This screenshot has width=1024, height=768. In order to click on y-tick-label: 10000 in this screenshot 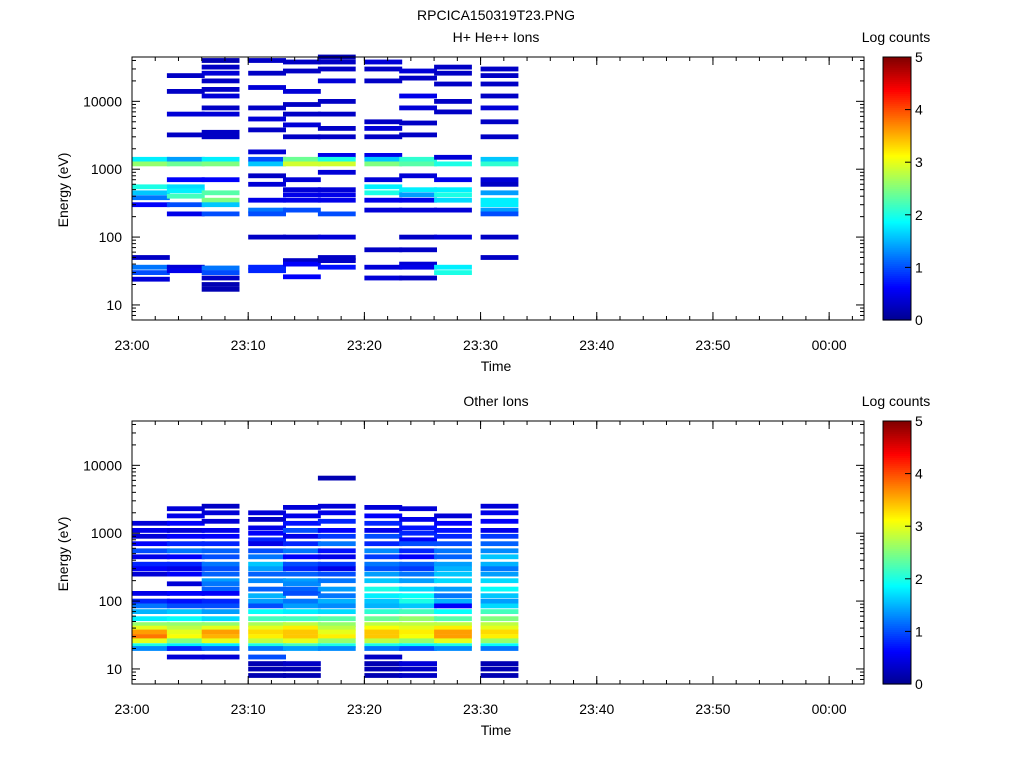, I will do `click(102, 465)`.